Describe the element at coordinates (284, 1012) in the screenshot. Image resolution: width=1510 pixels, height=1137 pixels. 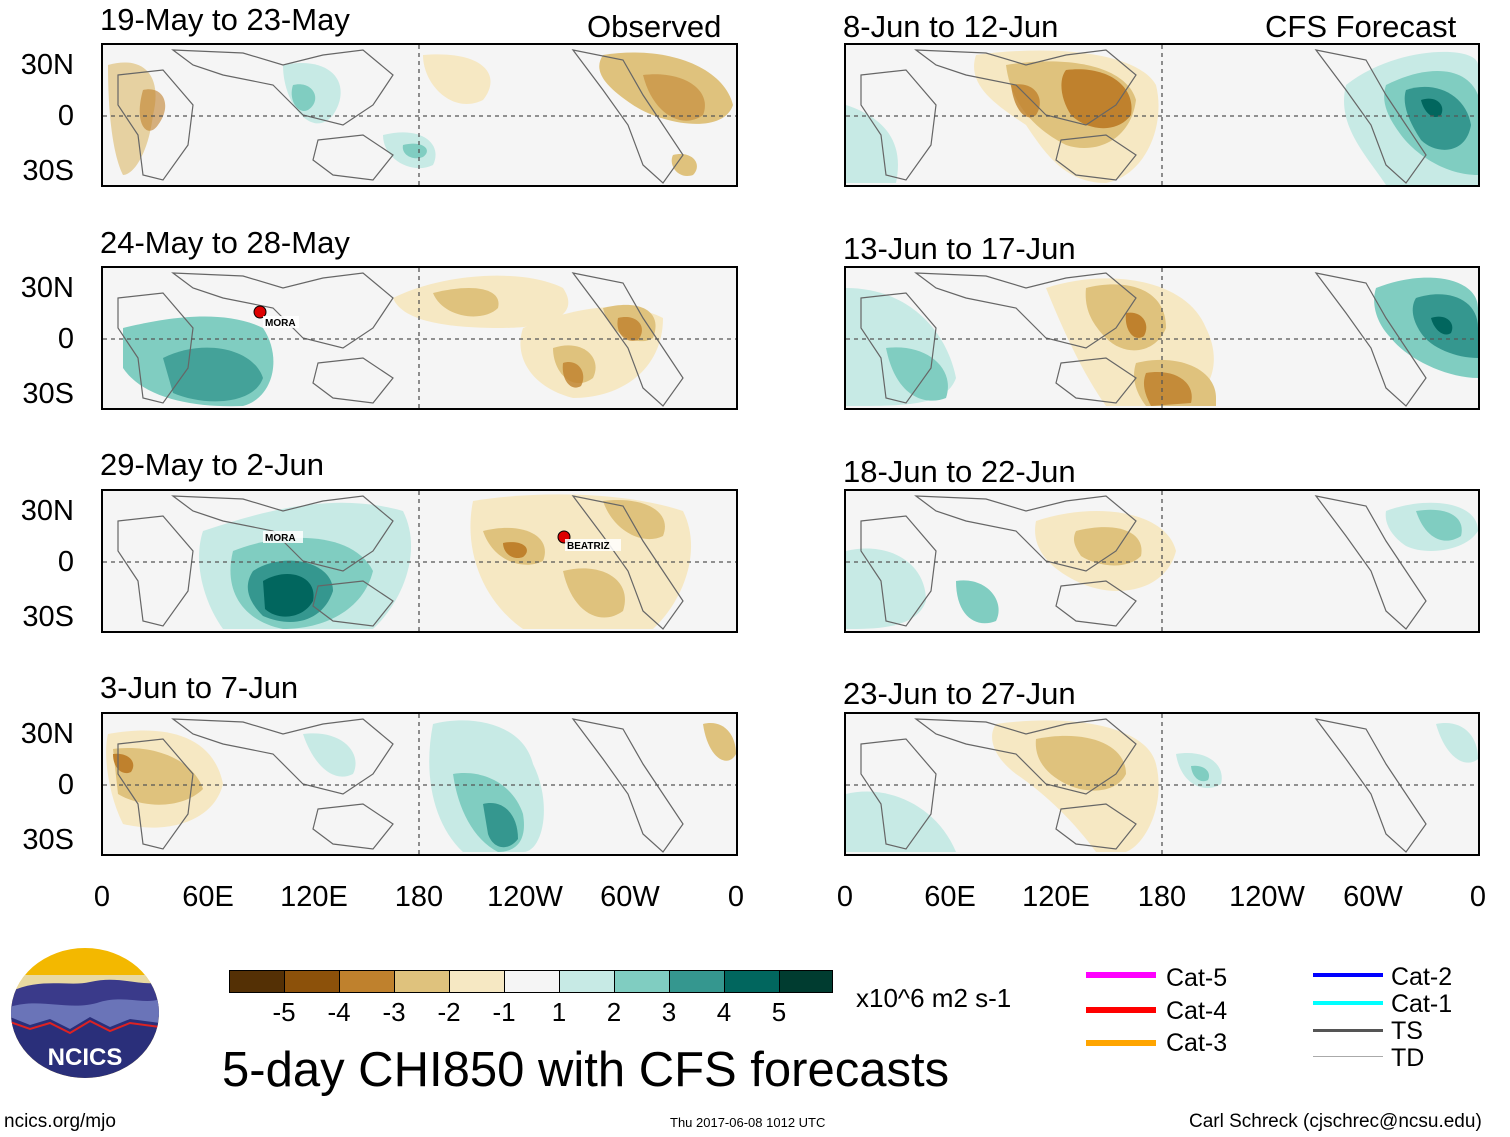
I see `colorbar-label: -5` at that location.